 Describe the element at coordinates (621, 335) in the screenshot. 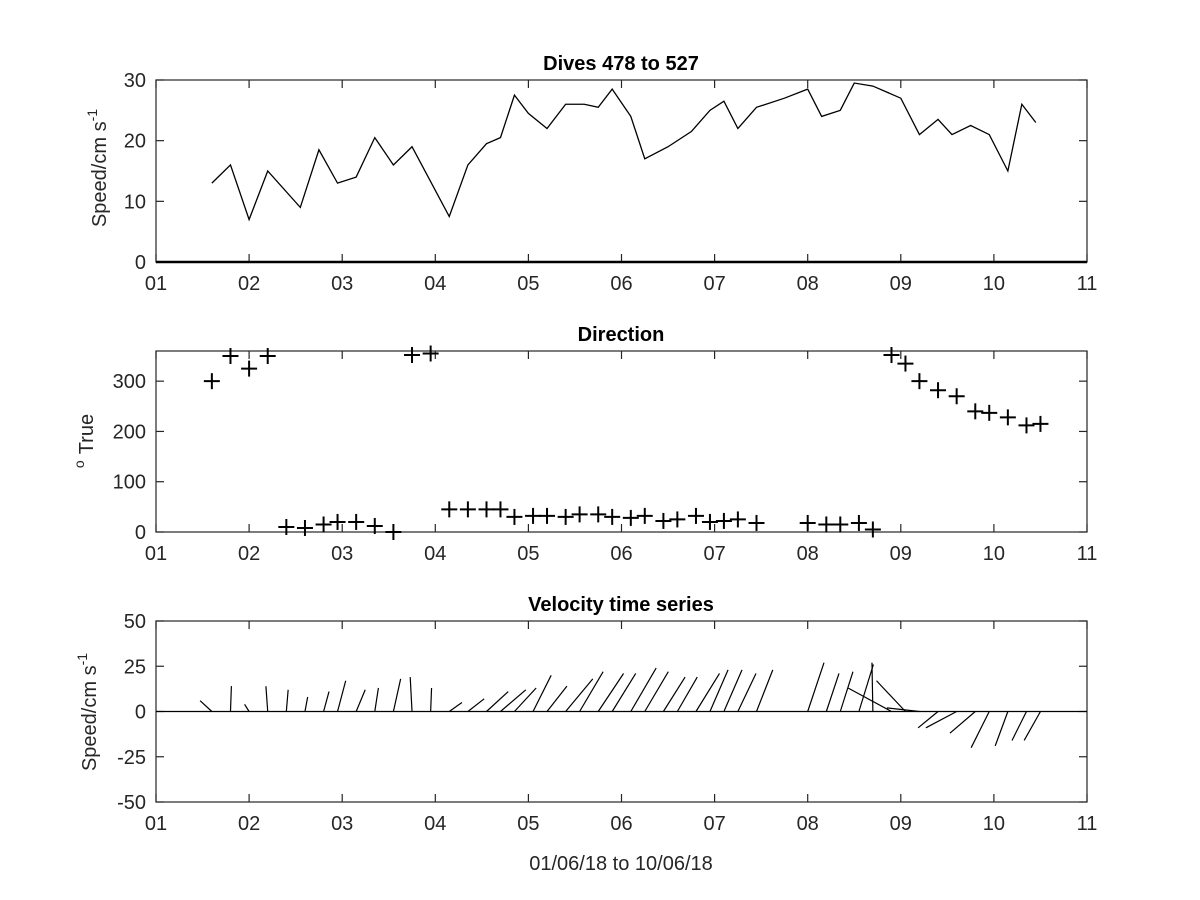

I see `direction-chart-title: Direction` at that location.